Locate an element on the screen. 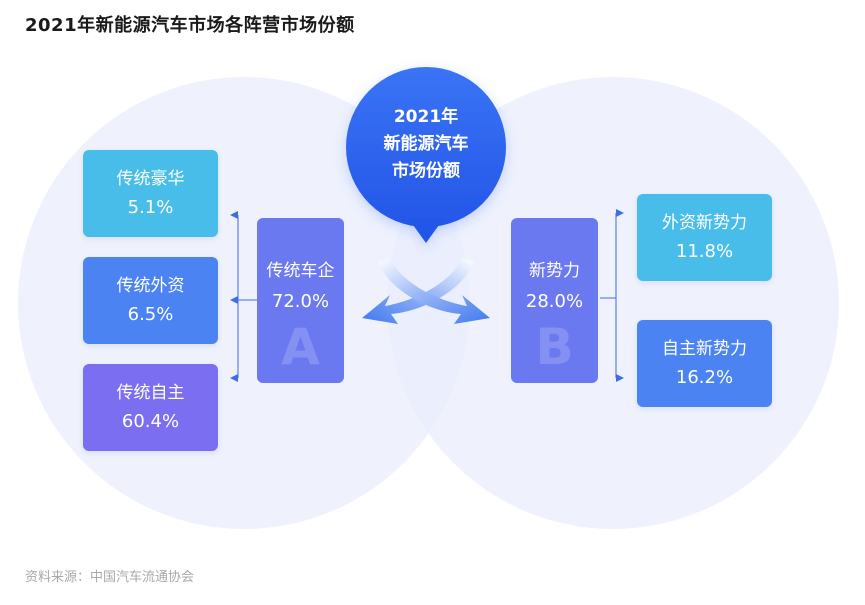 The image size is (865, 605). box-traditional-foreign: 传统外资 6.5% is located at coordinates (150, 300).